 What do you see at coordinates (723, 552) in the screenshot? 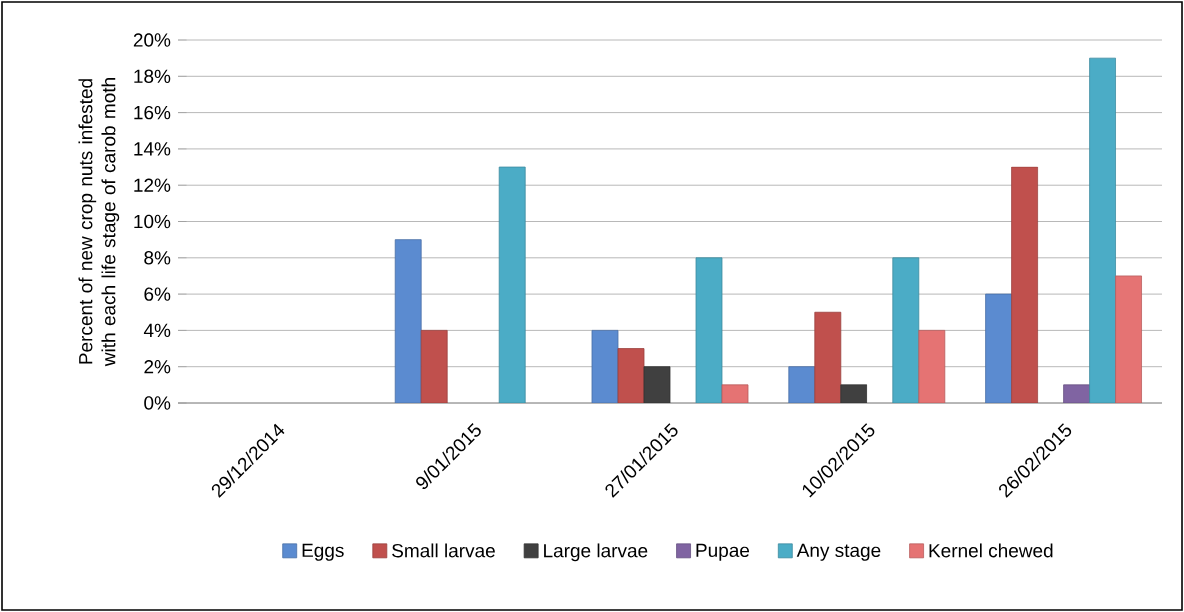
I see `legend-label: Pupae` at bounding box center [723, 552].